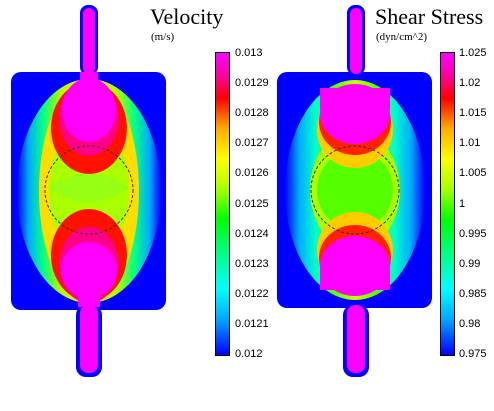 This screenshot has width=494, height=411. I want to click on velocity-tick-label: 0.013, so click(249, 53).